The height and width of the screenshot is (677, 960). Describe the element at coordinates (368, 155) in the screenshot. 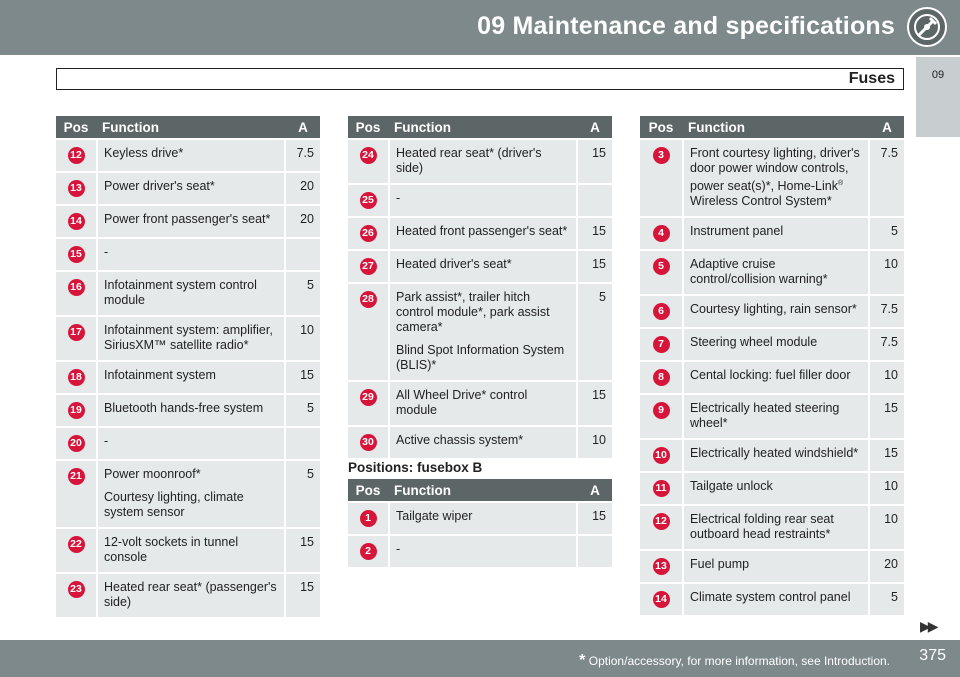

I see `position-badge: 24` at that location.